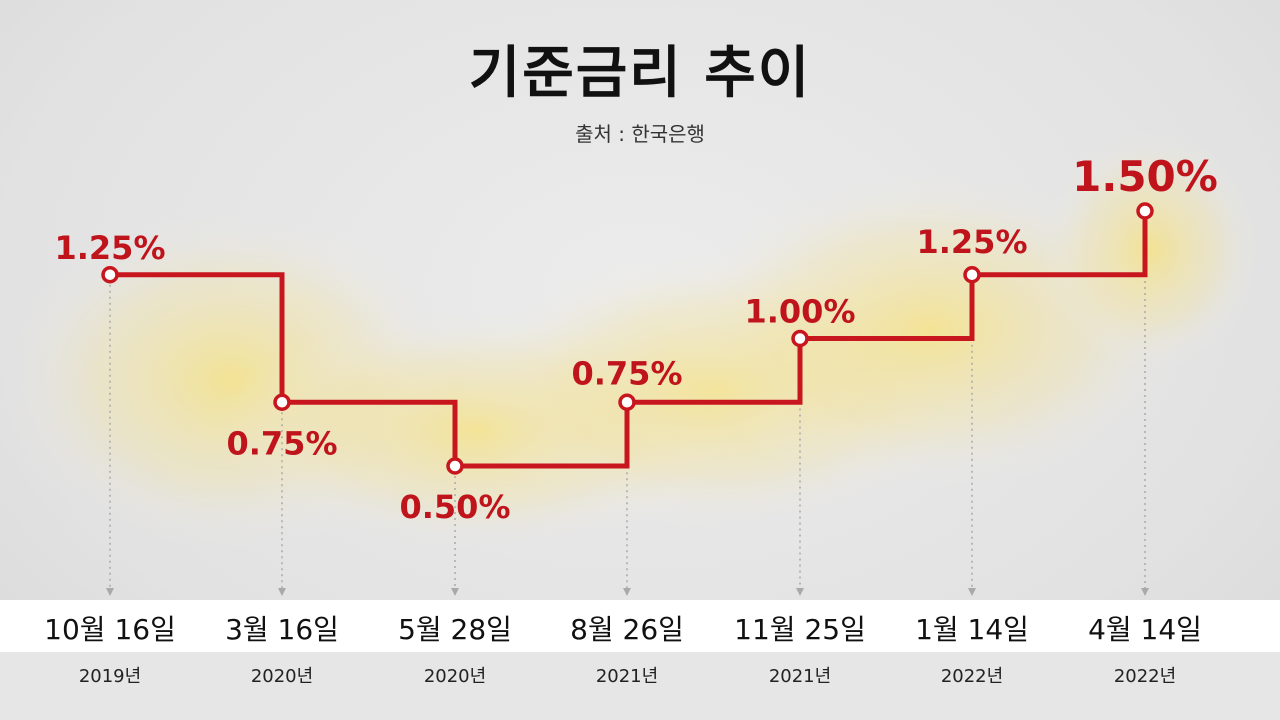 The height and width of the screenshot is (720, 1280). What do you see at coordinates (281, 443) in the screenshot?
I see `value-label-1: 0.75%` at bounding box center [281, 443].